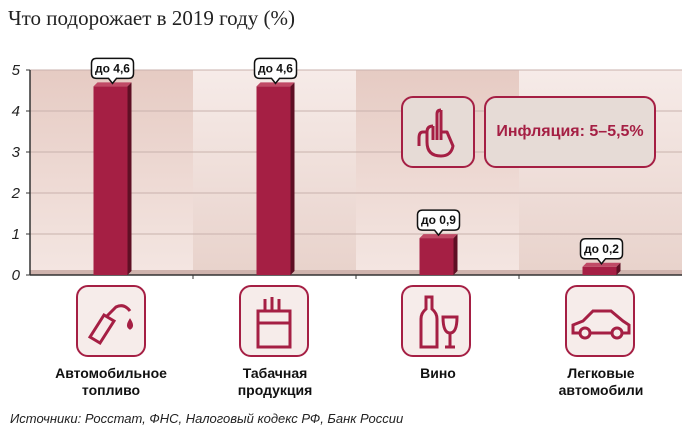  Describe the element at coordinates (438, 220) in the screenshot. I see `data-label: до 0,9` at that location.